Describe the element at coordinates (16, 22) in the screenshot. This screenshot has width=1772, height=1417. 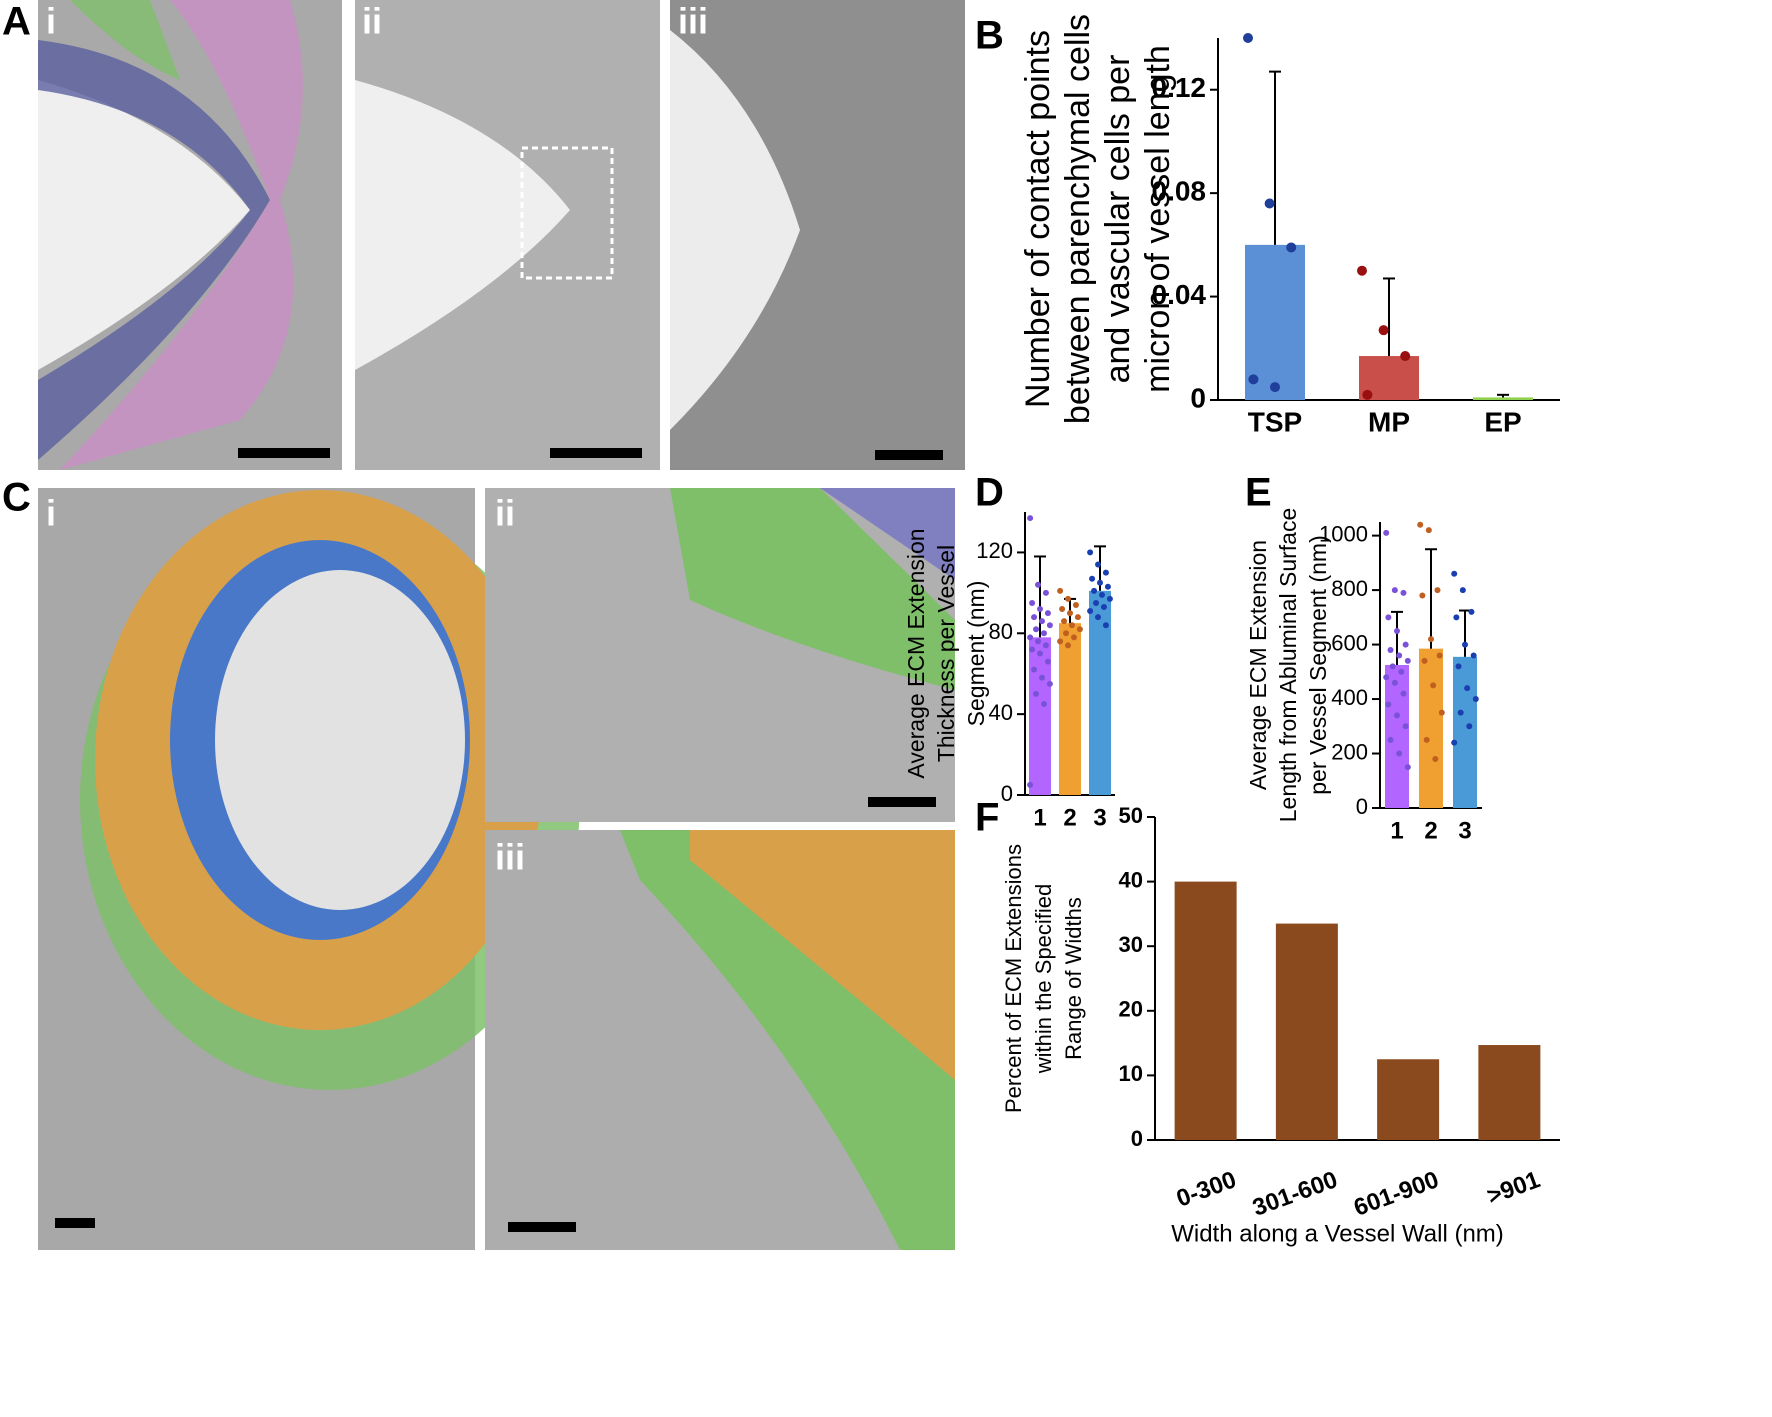
I see `panel-label: A` at that location.